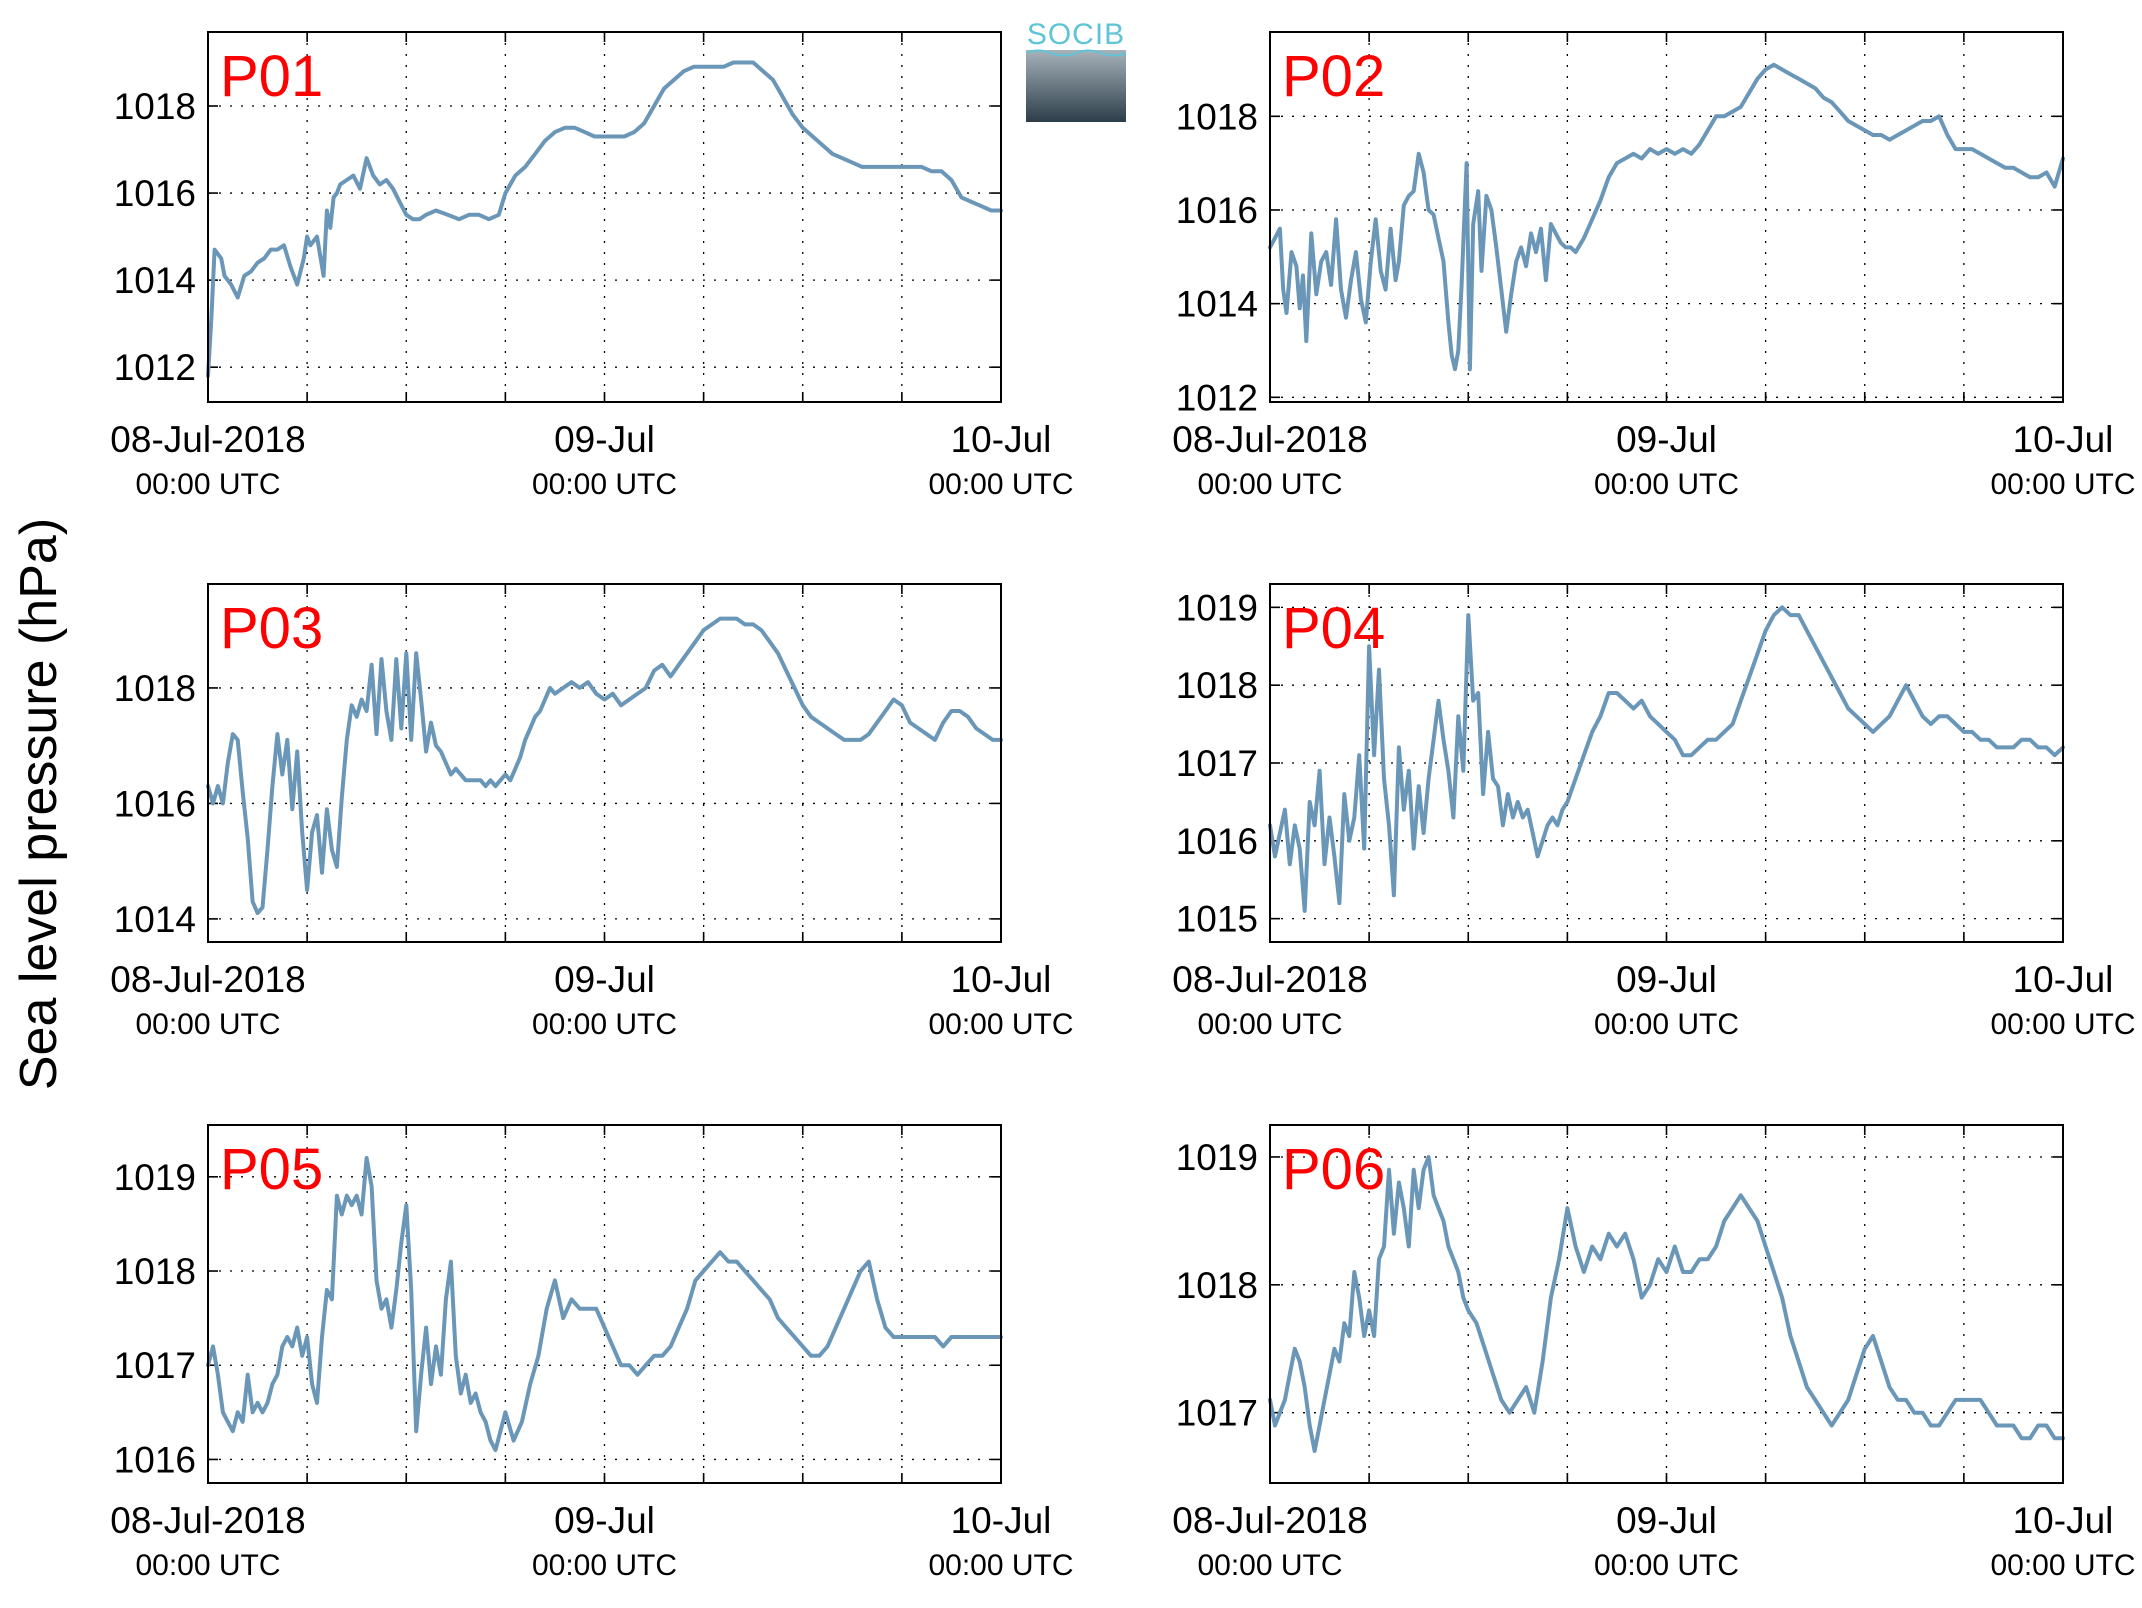 The width and height of the screenshot is (2142, 1608). I want to click on panel-label: P01, so click(271, 76).